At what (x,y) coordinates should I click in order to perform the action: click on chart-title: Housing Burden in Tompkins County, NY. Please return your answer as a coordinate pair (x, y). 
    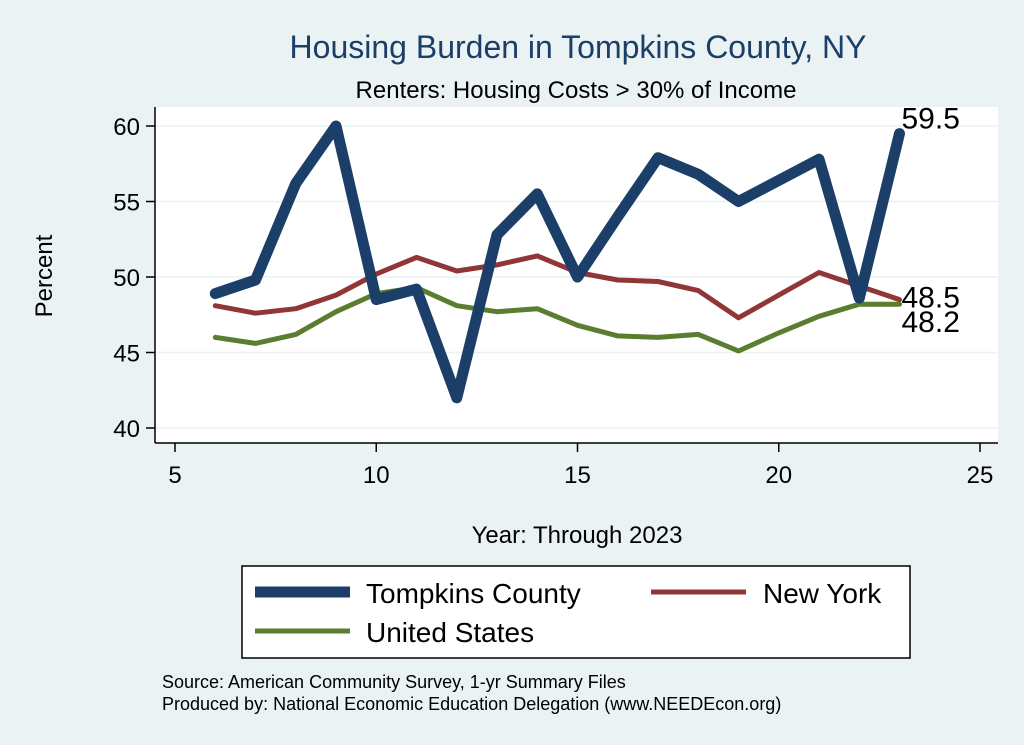
    Looking at the image, I should click on (578, 47).